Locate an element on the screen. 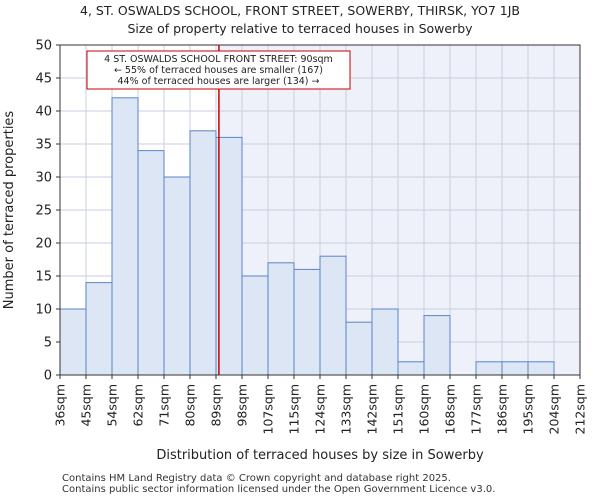 The width and height of the screenshot is (600, 500). bar-195sqm is located at coordinates (541, 368).